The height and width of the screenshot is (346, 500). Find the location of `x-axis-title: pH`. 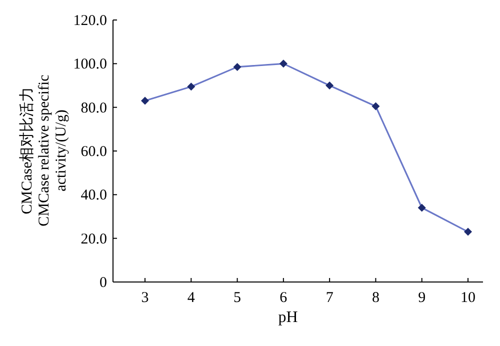

x-axis-title: pH is located at coordinates (288, 317).